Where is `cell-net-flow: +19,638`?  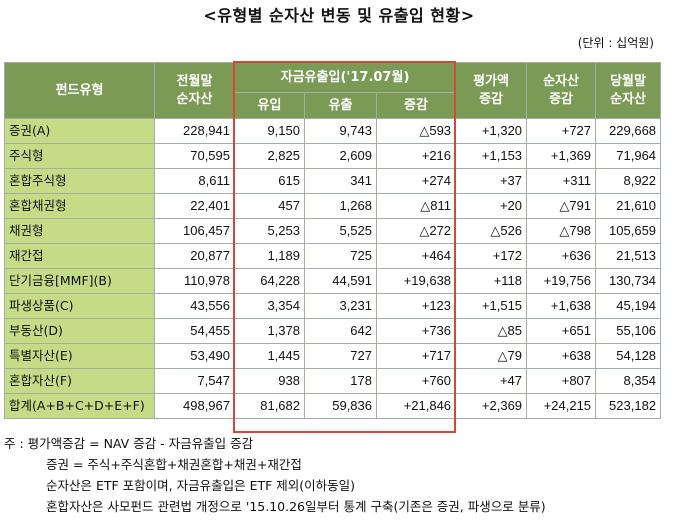
cell-net-flow: +19,638 is located at coordinates (416, 281).